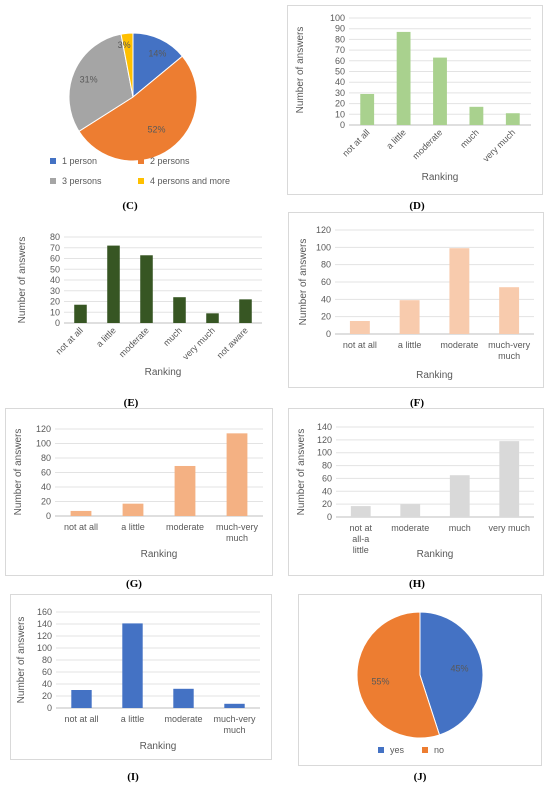  What do you see at coordinates (89, 80) in the screenshot?
I see `pie-value-label: 31%` at bounding box center [89, 80].